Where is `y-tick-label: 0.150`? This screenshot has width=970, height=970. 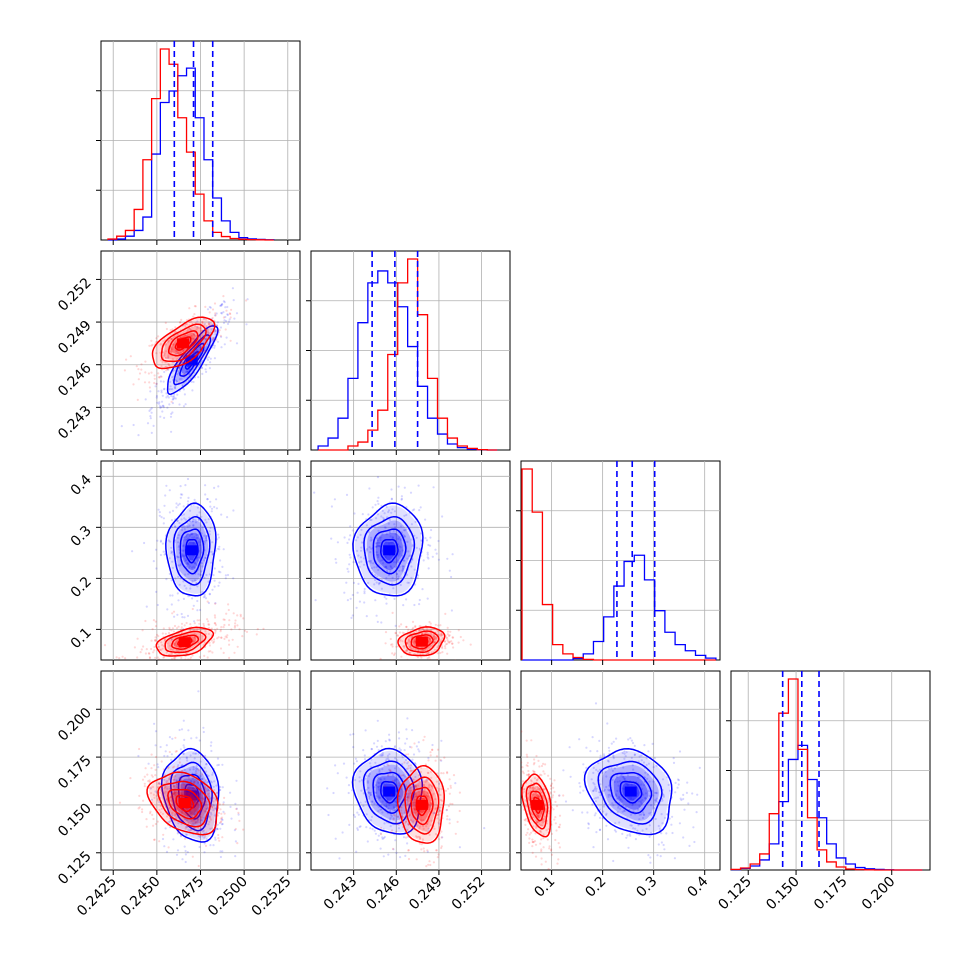 y-tick-label: 0.150 is located at coordinates (75, 820).